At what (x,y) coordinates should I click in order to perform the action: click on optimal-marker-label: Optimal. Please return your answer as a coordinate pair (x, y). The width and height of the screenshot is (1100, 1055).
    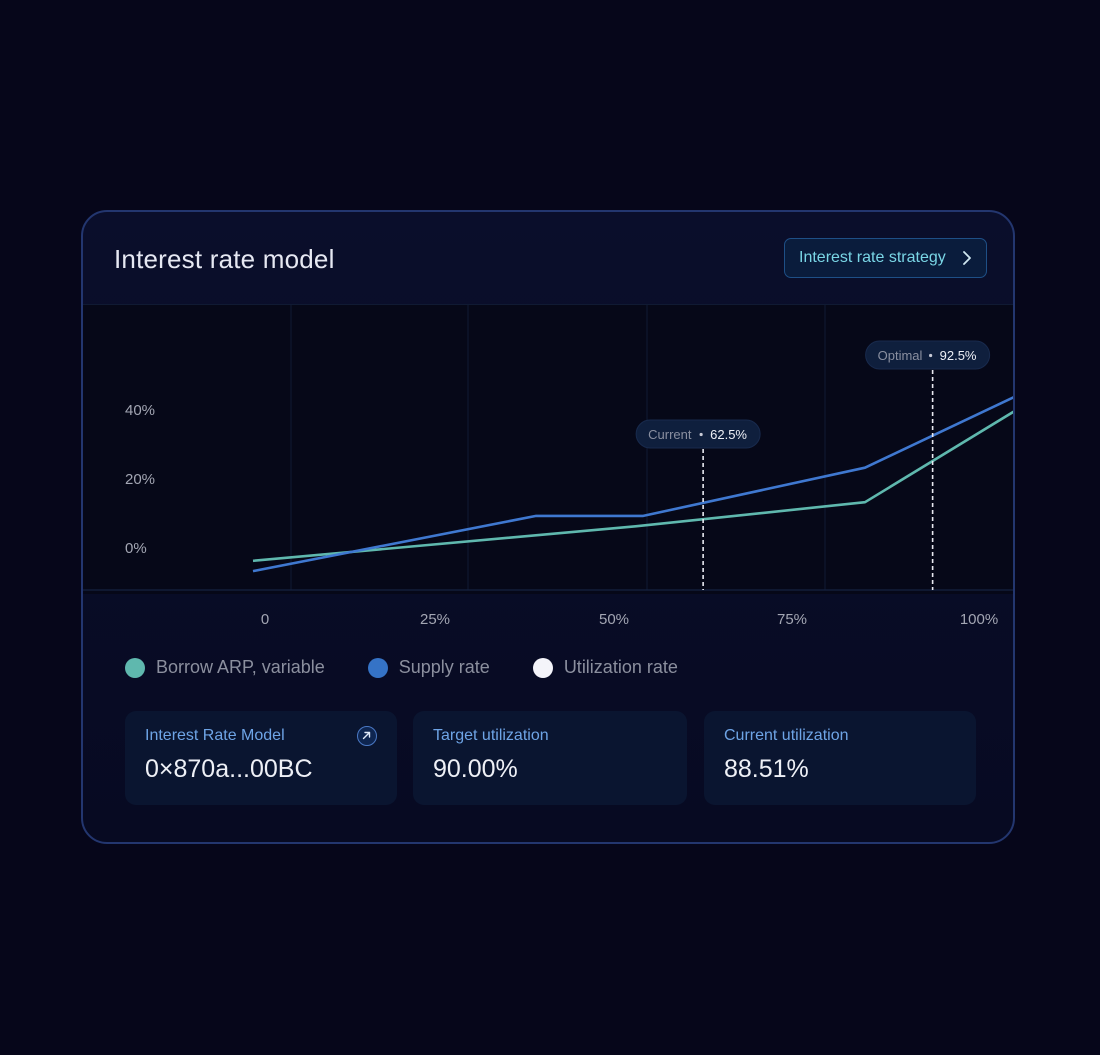
    Looking at the image, I should click on (900, 355).